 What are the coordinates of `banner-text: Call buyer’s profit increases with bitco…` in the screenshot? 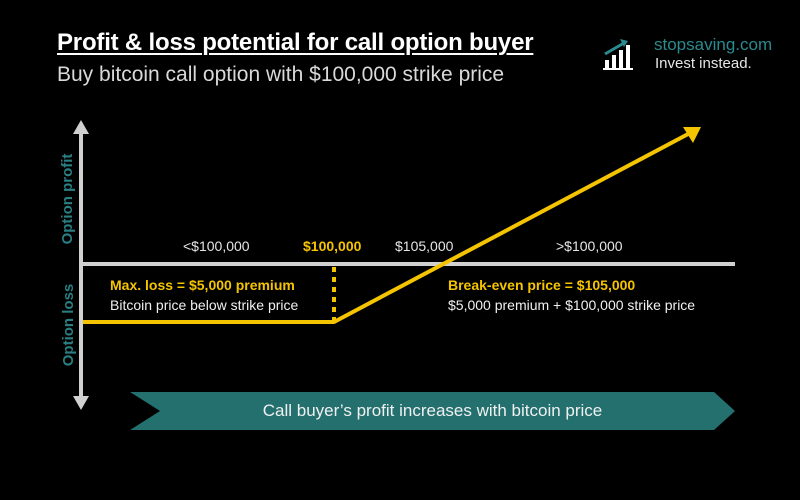 It's located at (432, 410).